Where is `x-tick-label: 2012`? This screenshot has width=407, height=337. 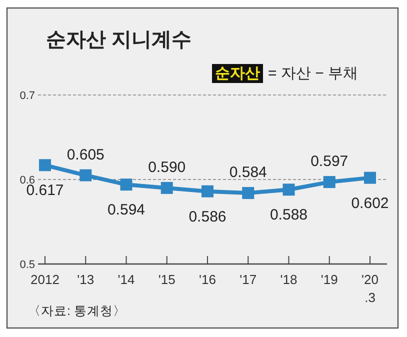 x-tick-label: 2012 is located at coordinates (45, 279).